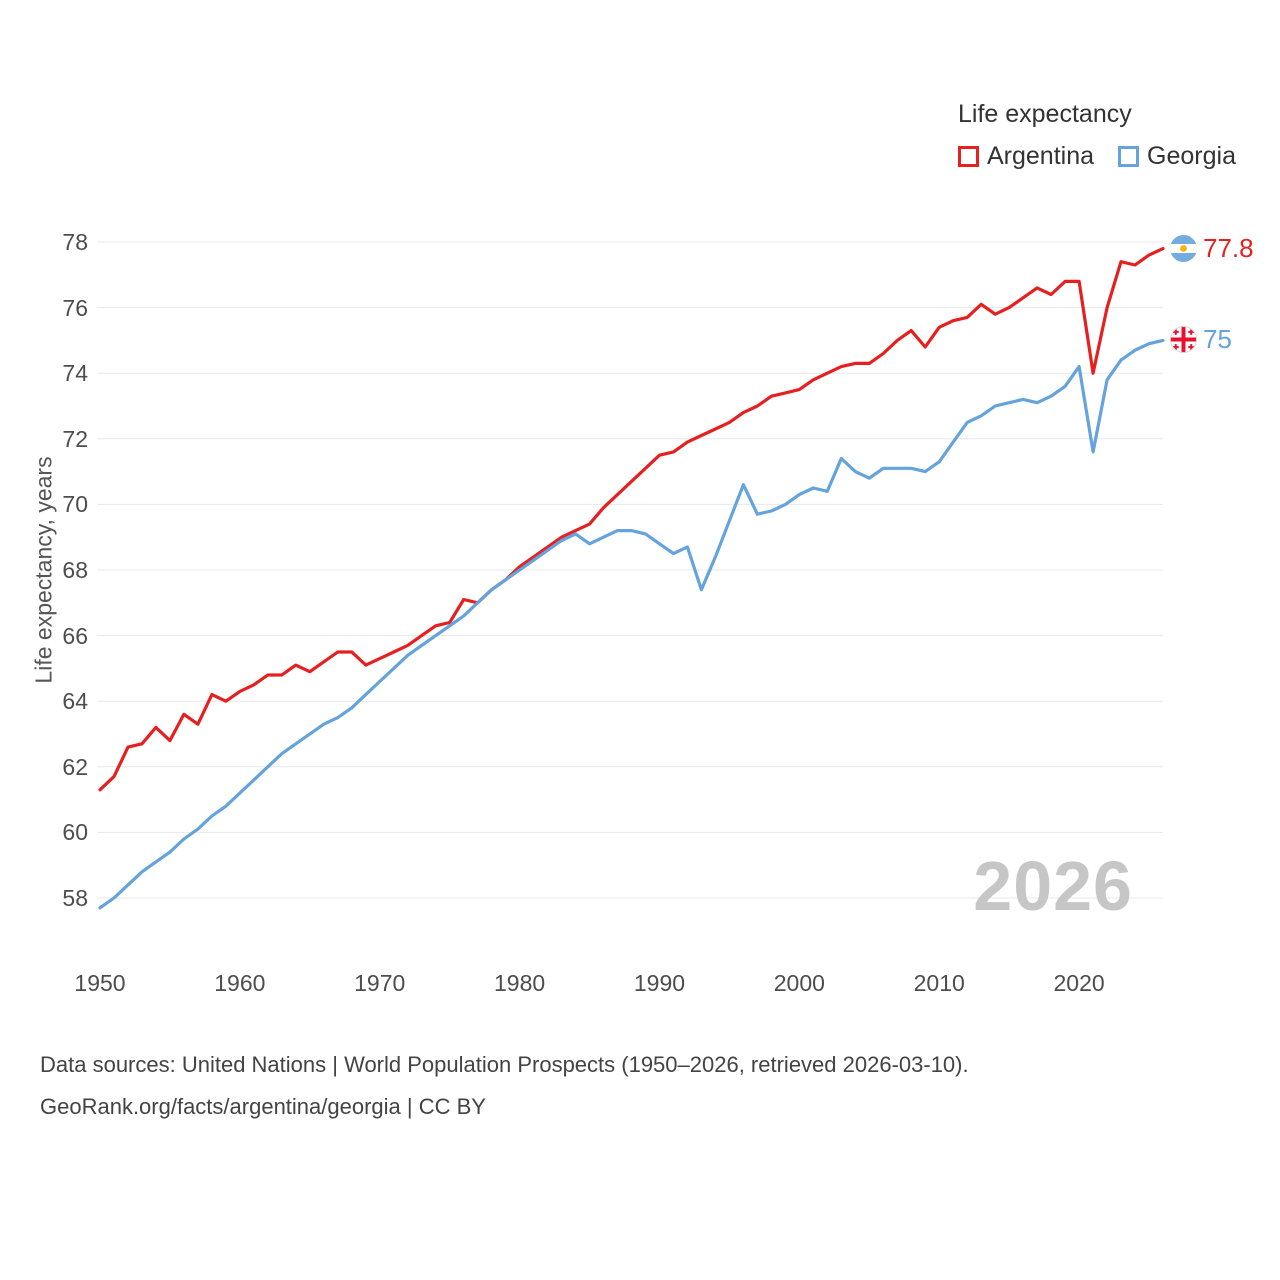 The width and height of the screenshot is (1280, 1280). I want to click on x-tick-label: 1970, so click(380, 983).